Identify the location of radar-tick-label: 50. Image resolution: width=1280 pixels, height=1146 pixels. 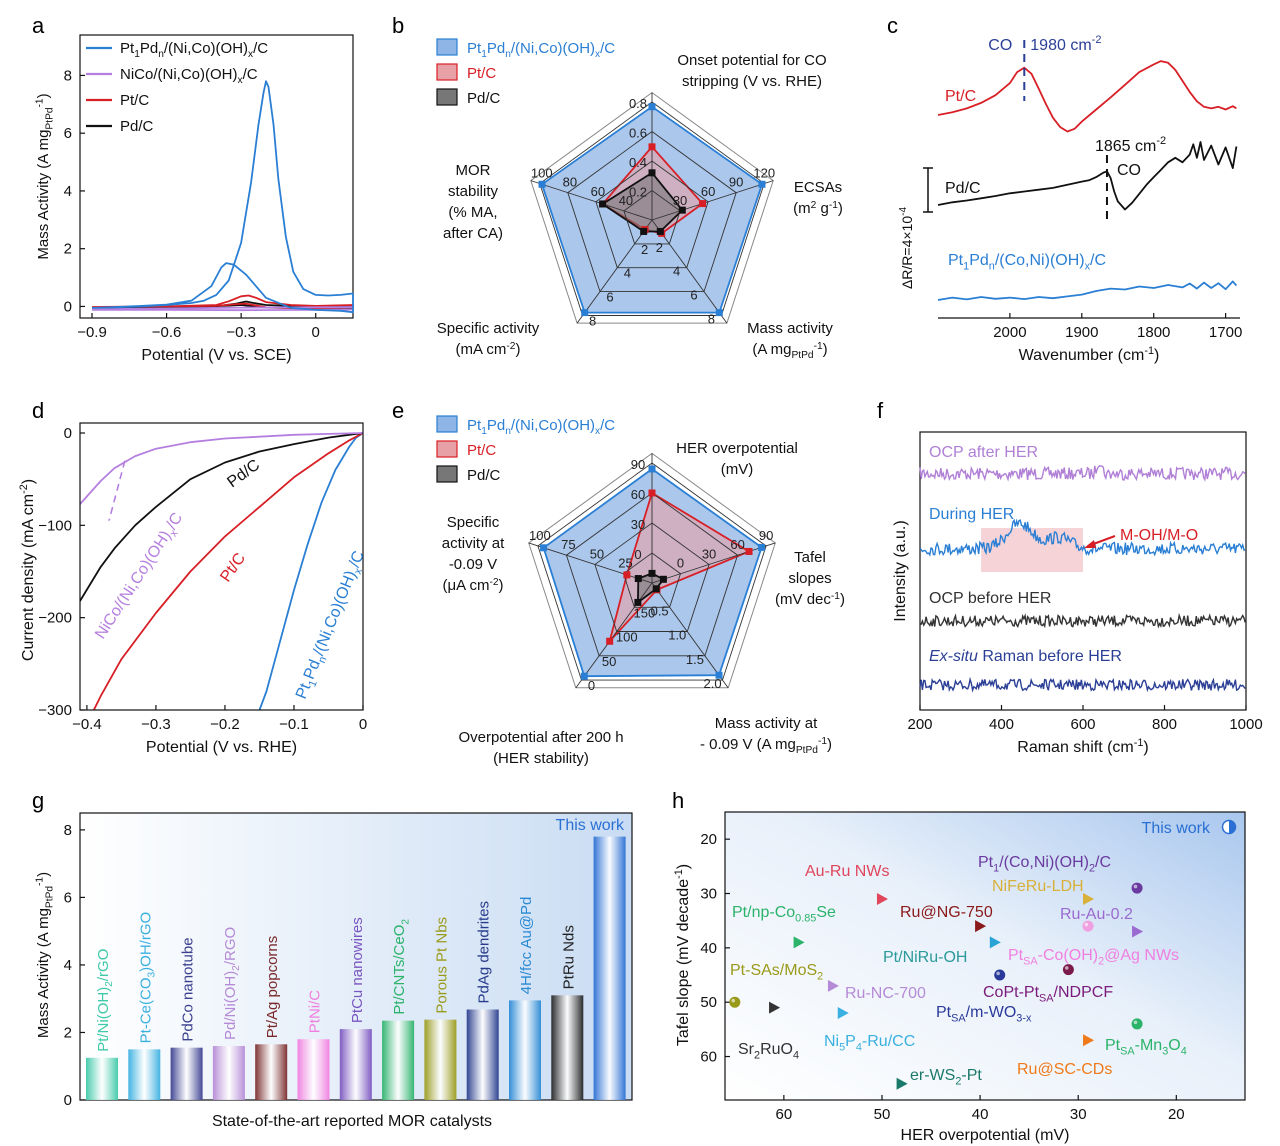
(609, 661).